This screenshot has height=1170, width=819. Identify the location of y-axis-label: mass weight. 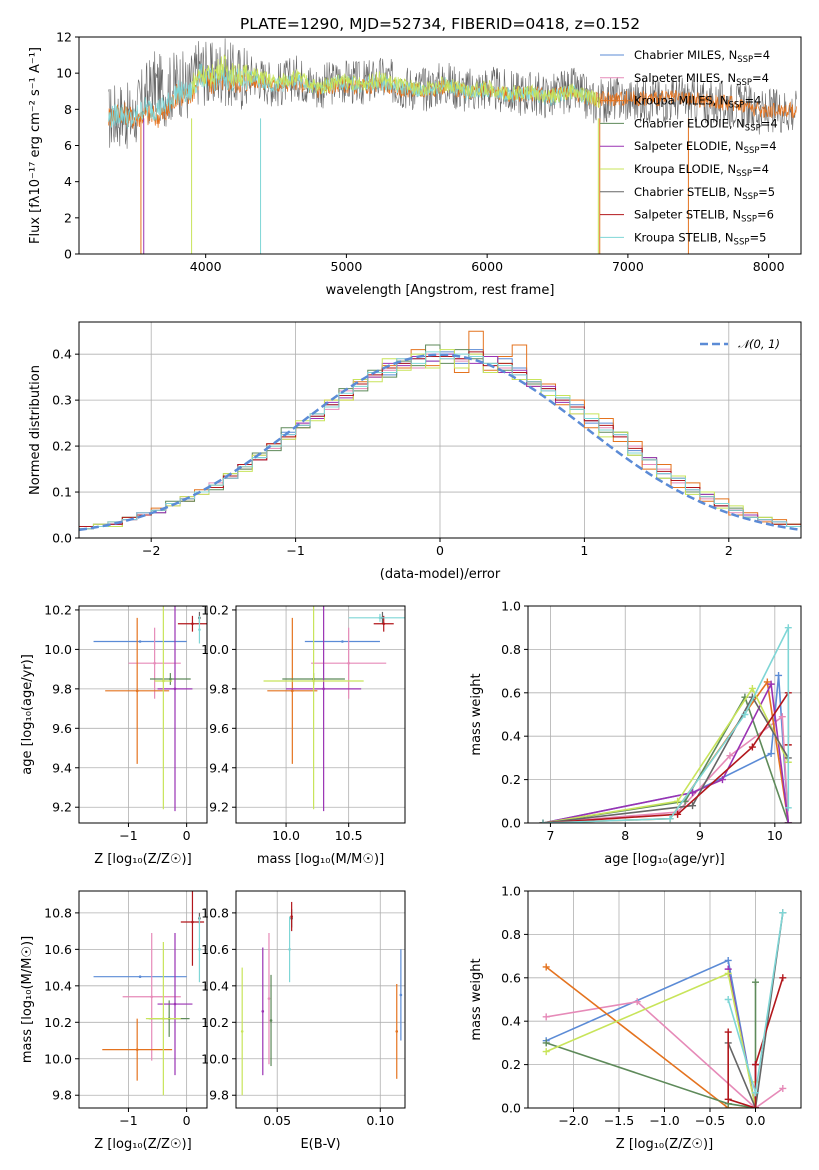
(476, 999).